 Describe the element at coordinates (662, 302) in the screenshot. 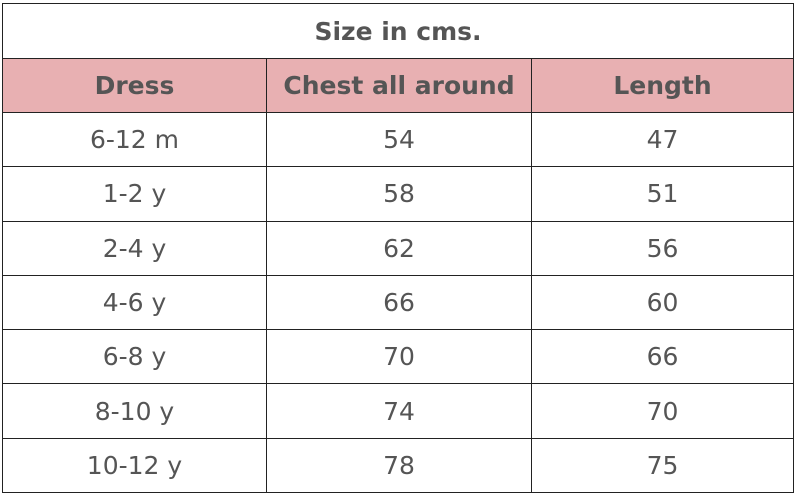

I see `cell-length: 60` at that location.